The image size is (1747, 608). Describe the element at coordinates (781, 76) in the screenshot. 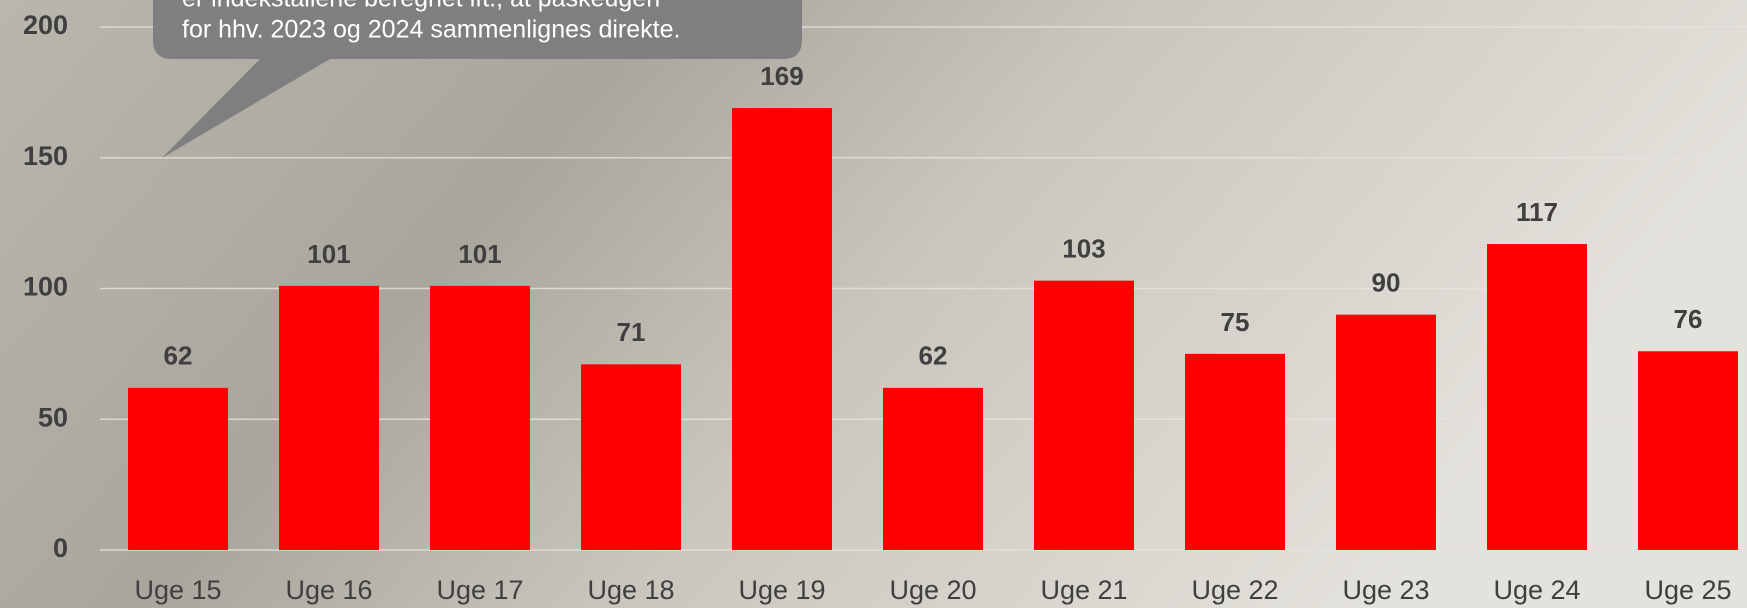

I see `value-label: 169` at that location.